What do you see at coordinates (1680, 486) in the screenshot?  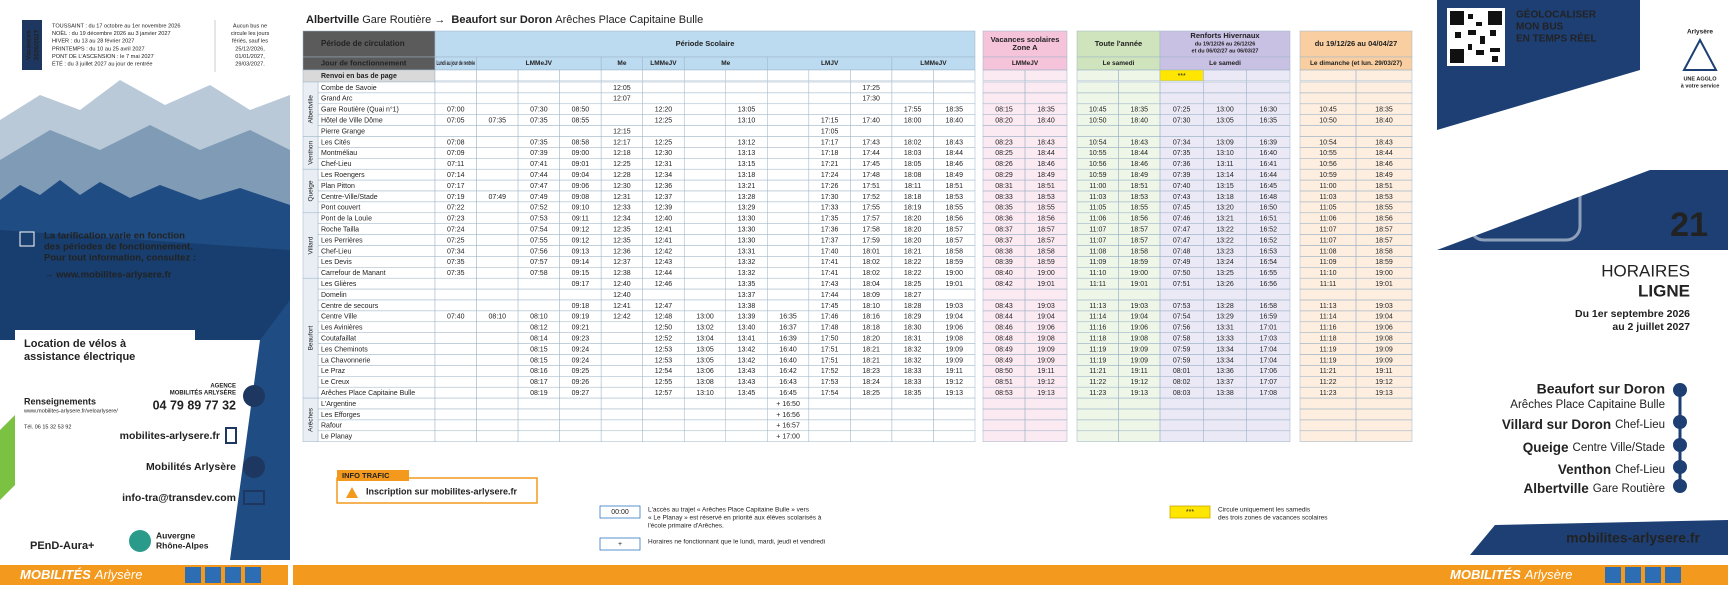 I see `route-dot` at bounding box center [1680, 486].